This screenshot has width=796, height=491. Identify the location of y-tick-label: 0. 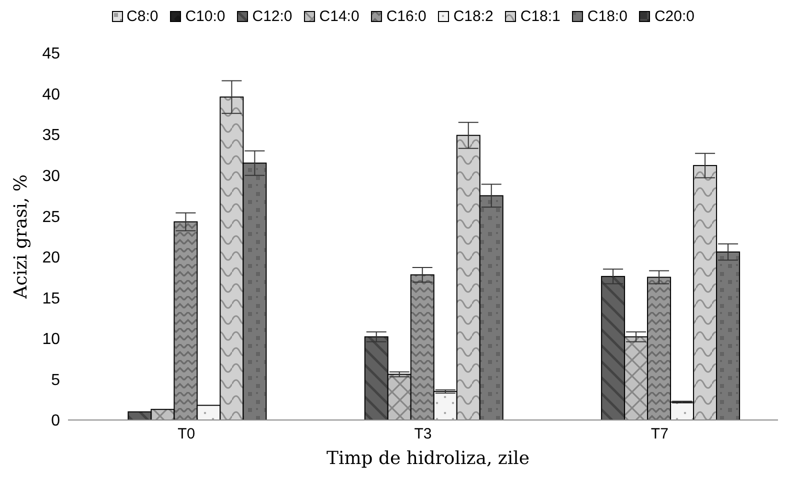
(55, 421).